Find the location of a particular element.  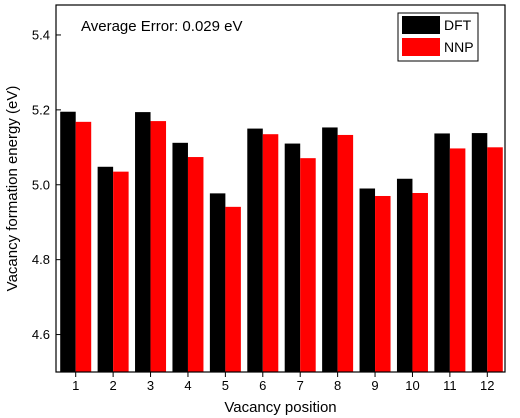

x-tick-label: 9 is located at coordinates (374, 385).